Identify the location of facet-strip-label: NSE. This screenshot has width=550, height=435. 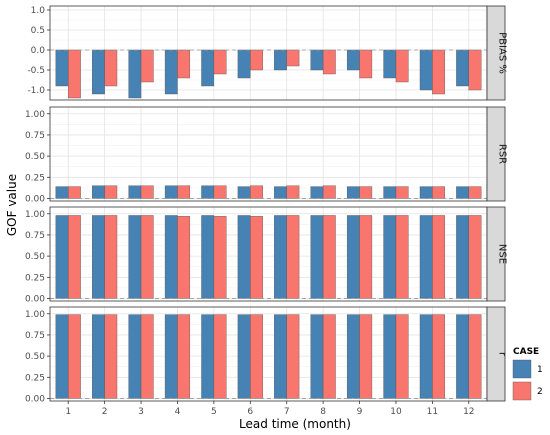
(502, 254).